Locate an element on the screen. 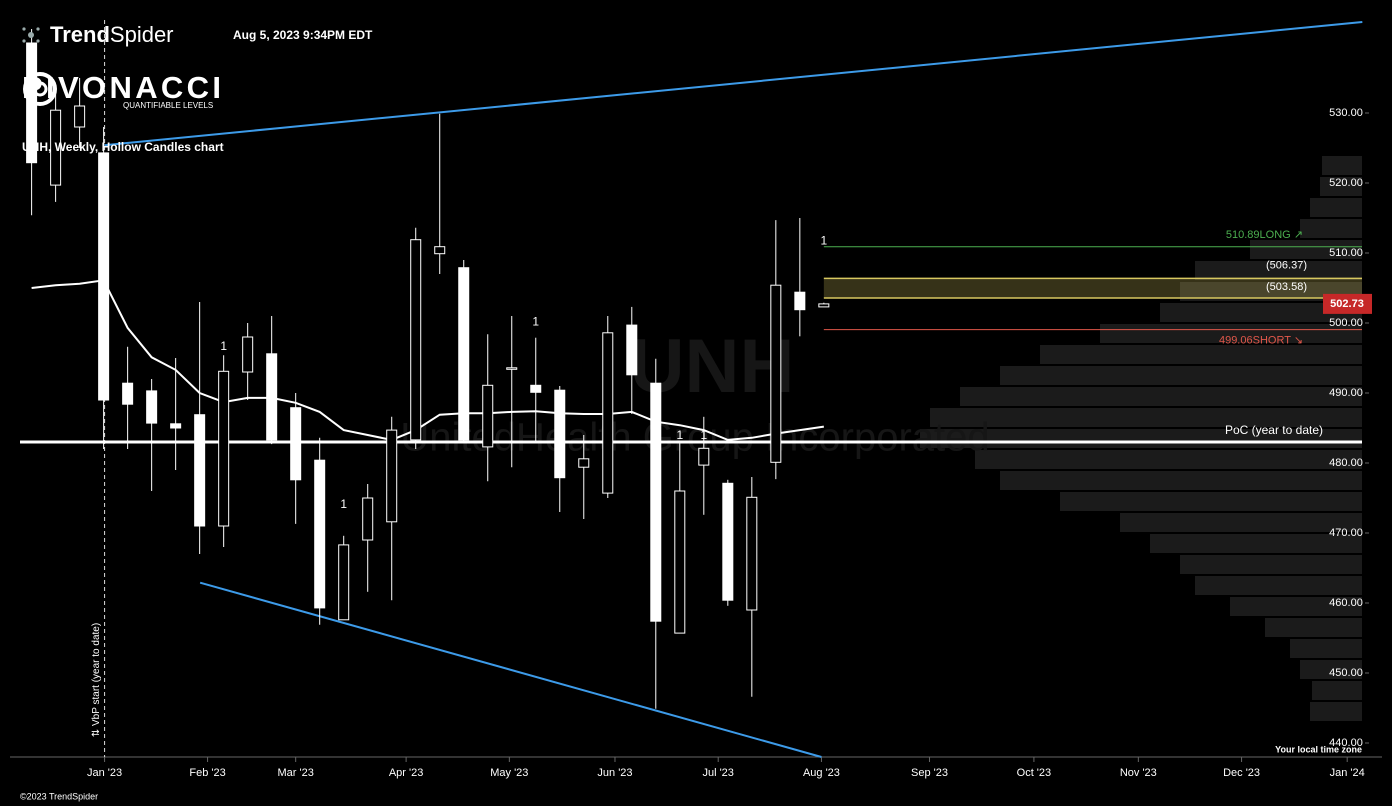 The width and height of the screenshot is (1392, 806). y-tick-label: 530.00 is located at coordinates (1346, 113).